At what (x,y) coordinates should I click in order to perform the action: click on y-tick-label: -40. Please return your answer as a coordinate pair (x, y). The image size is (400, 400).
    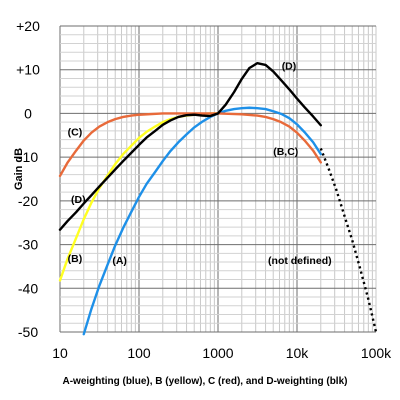
    Looking at the image, I should click on (28, 288).